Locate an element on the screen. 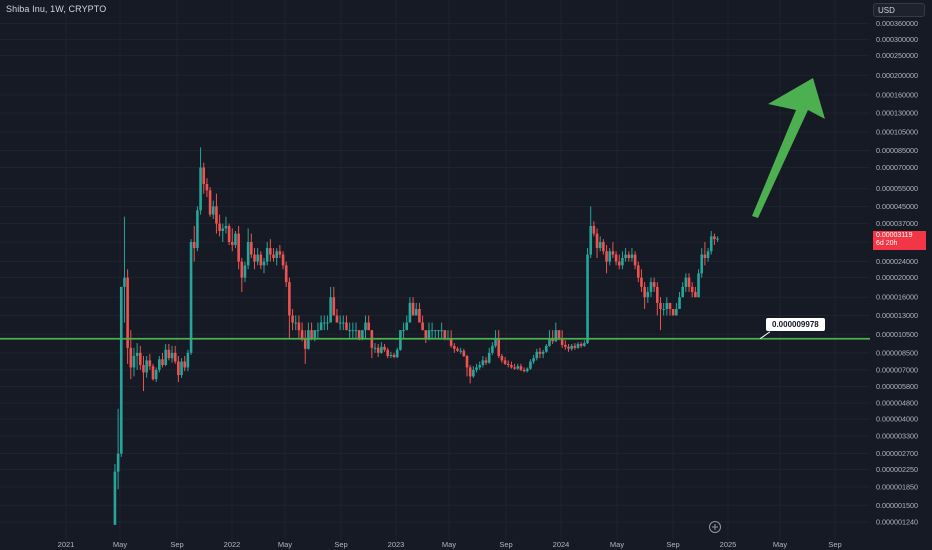 This screenshot has height=550, width=932. level-price-label: 0.000009978 is located at coordinates (795, 324).